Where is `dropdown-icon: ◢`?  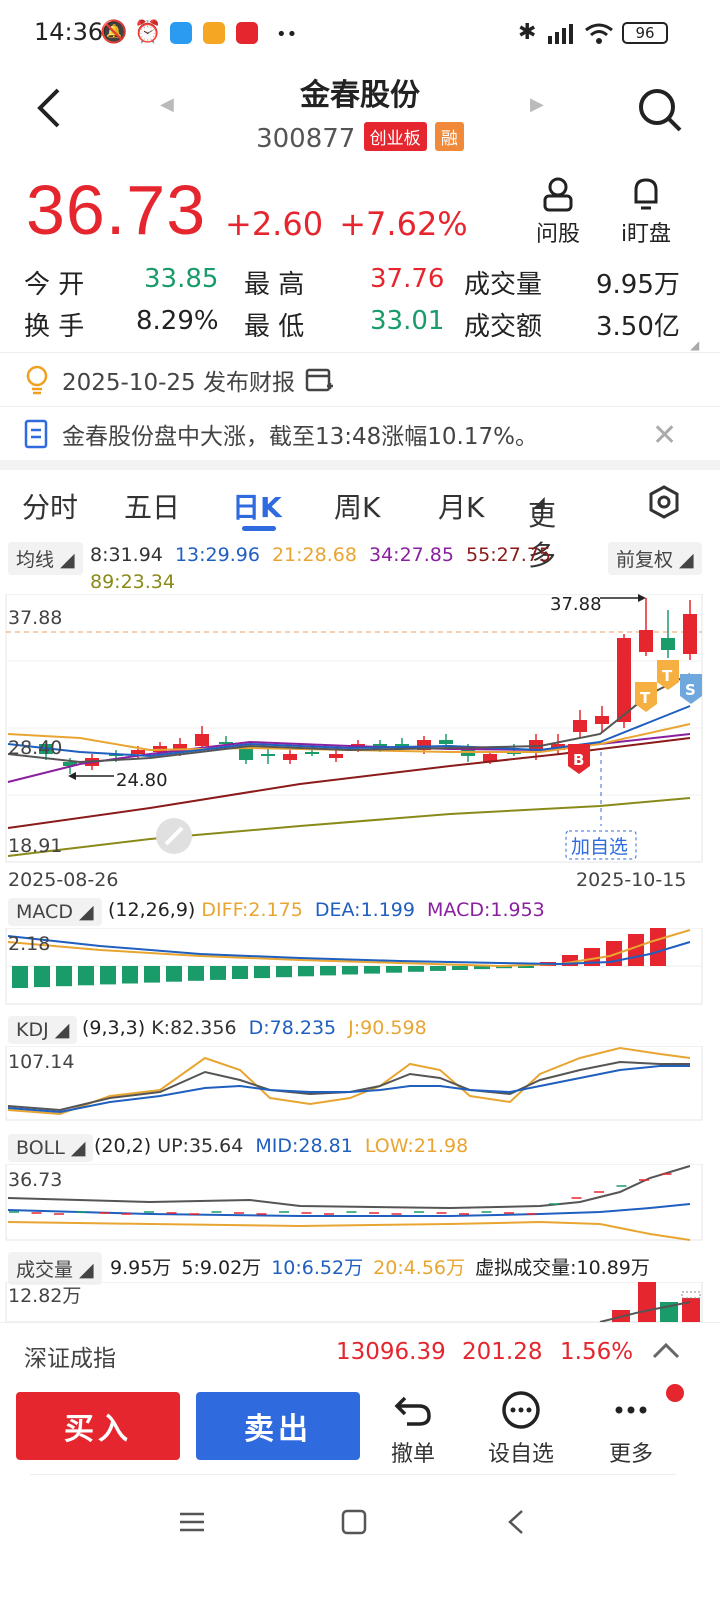 dropdown-icon: ◢ is located at coordinates (539, 502).